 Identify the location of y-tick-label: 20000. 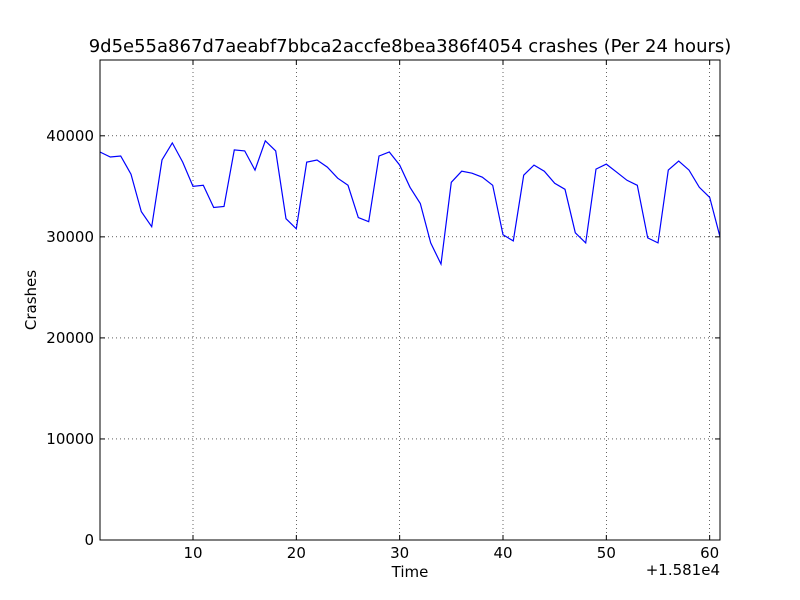
(70, 338).